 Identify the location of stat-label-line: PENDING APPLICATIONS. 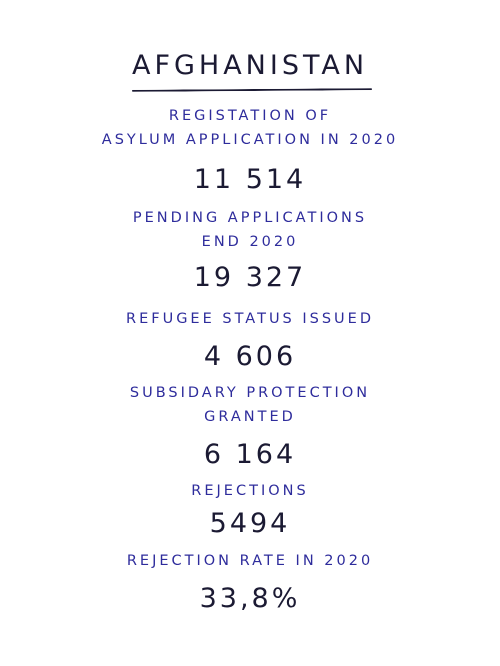
(250, 218).